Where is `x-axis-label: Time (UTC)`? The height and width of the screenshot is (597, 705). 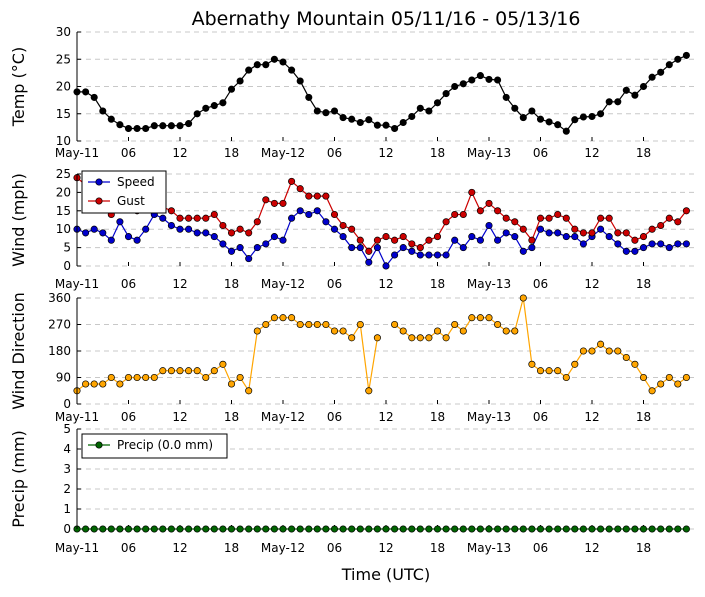 x-axis-label: Time (UTC) is located at coordinates (385, 574).